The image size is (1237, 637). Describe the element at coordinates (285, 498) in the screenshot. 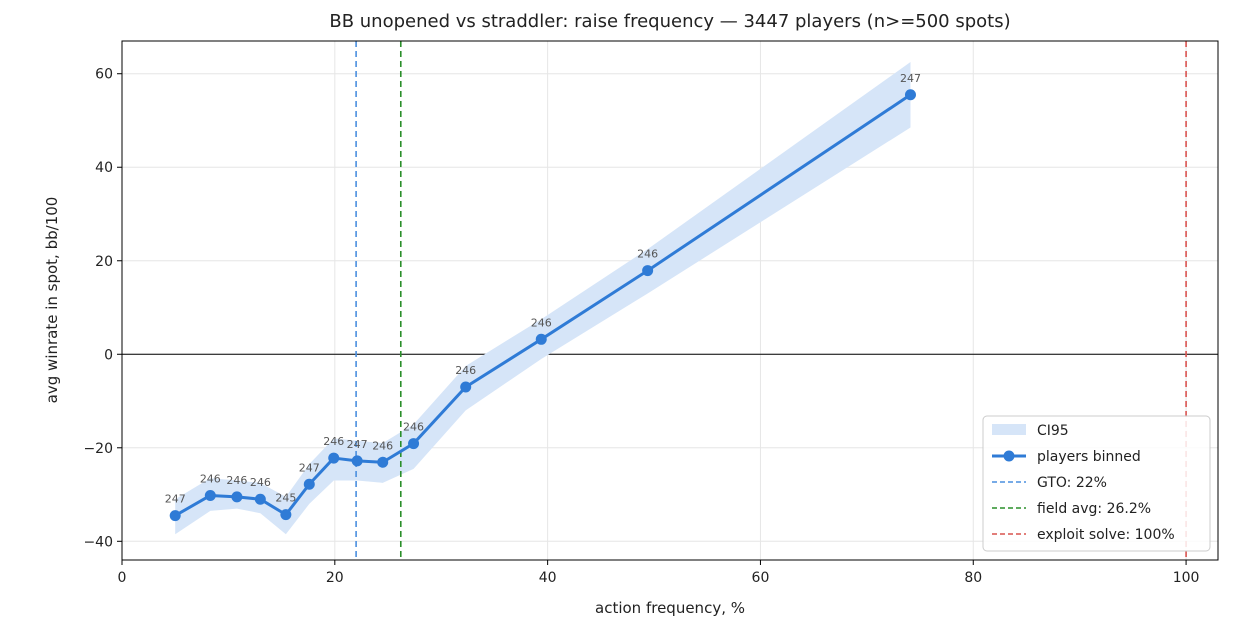

I see `count-label: 245` at that location.